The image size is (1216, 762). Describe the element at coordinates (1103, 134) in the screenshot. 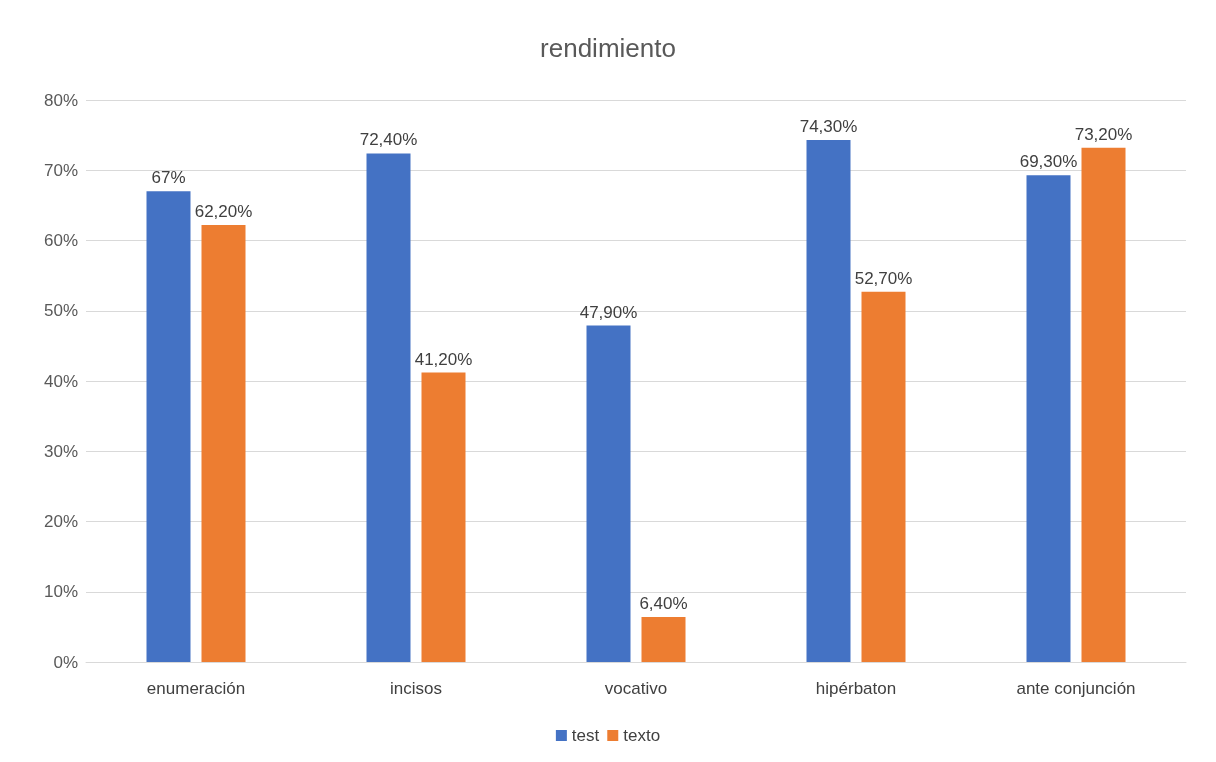

I see `data-label: 73,20%` at that location.